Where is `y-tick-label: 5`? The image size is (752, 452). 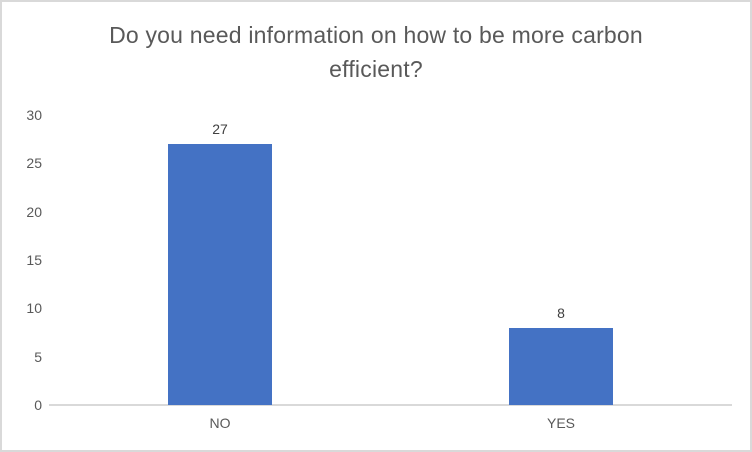
y-tick-label: 5 is located at coordinates (38, 356).